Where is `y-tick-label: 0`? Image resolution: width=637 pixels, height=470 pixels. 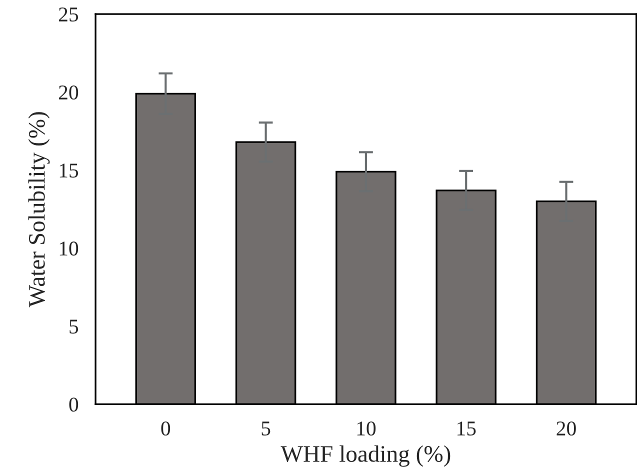 y-tick-label: 0 is located at coordinates (73, 405).